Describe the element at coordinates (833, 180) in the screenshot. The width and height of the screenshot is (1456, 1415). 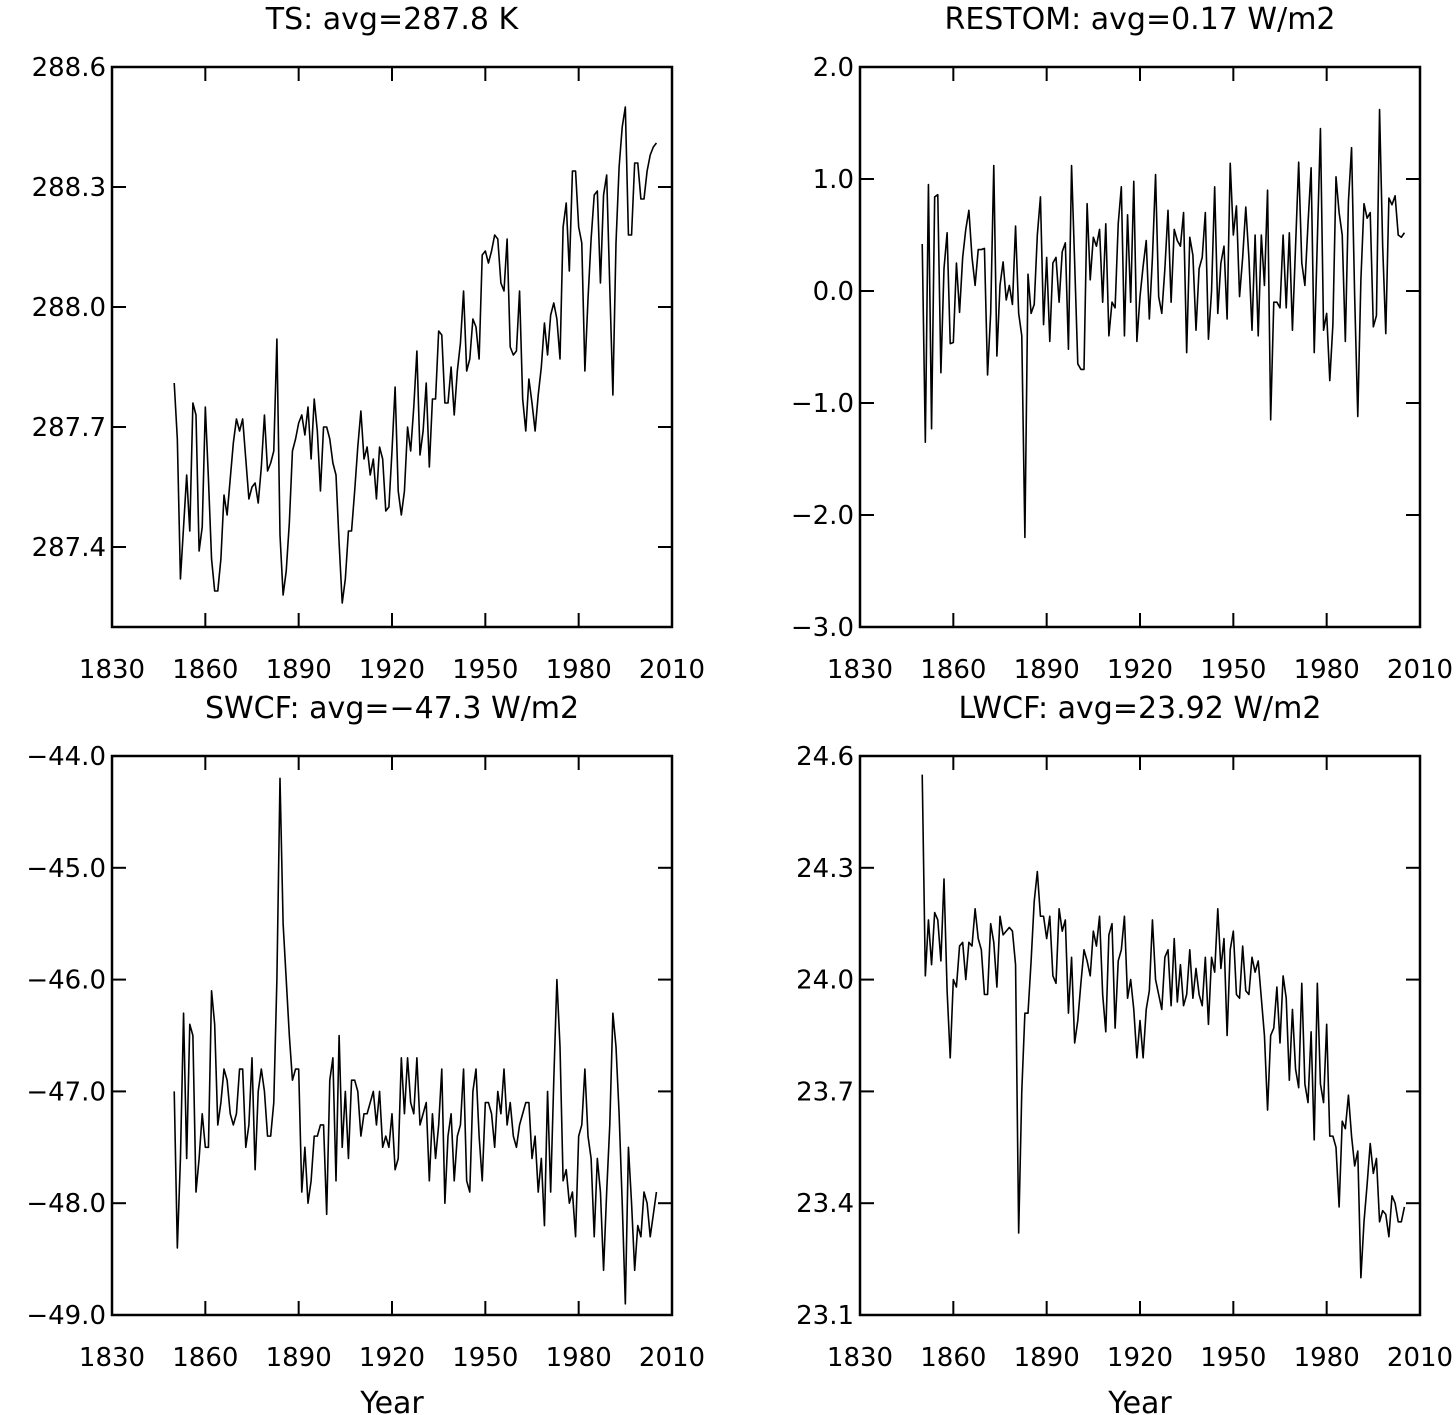
I see `y-tick-label: 1.0` at that location.